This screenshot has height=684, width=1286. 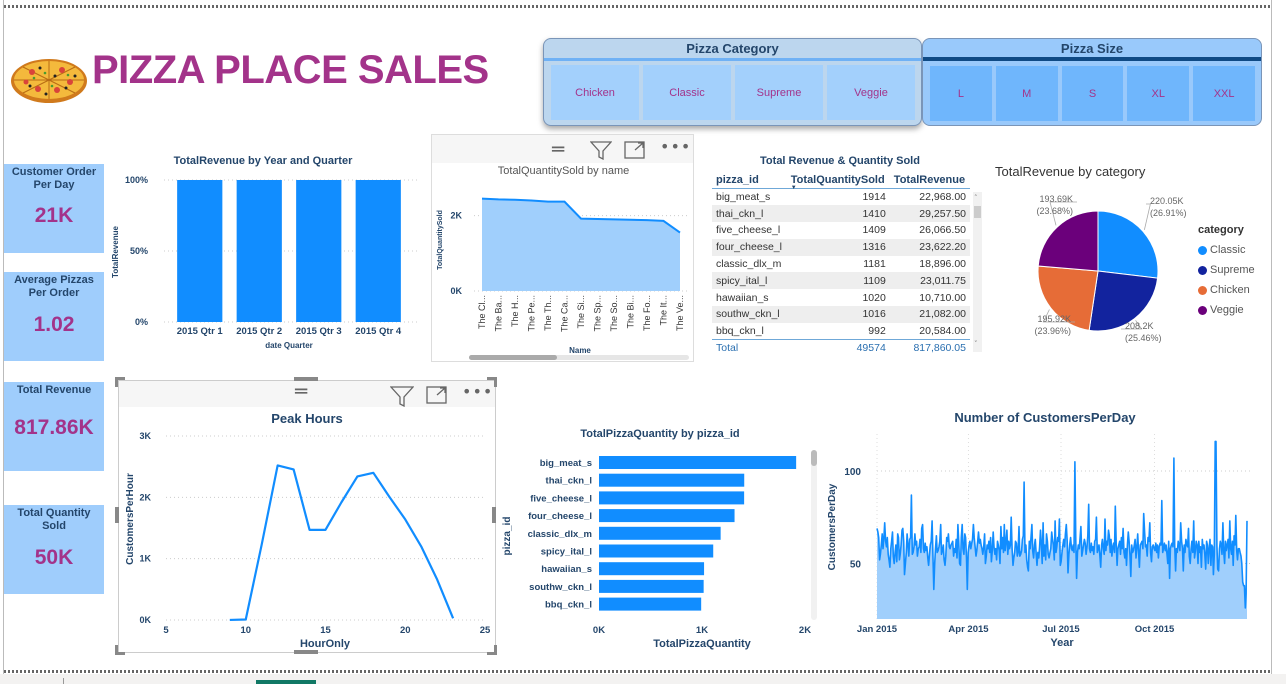 I want to click on resize-handle-right, so click(x=494, y=515).